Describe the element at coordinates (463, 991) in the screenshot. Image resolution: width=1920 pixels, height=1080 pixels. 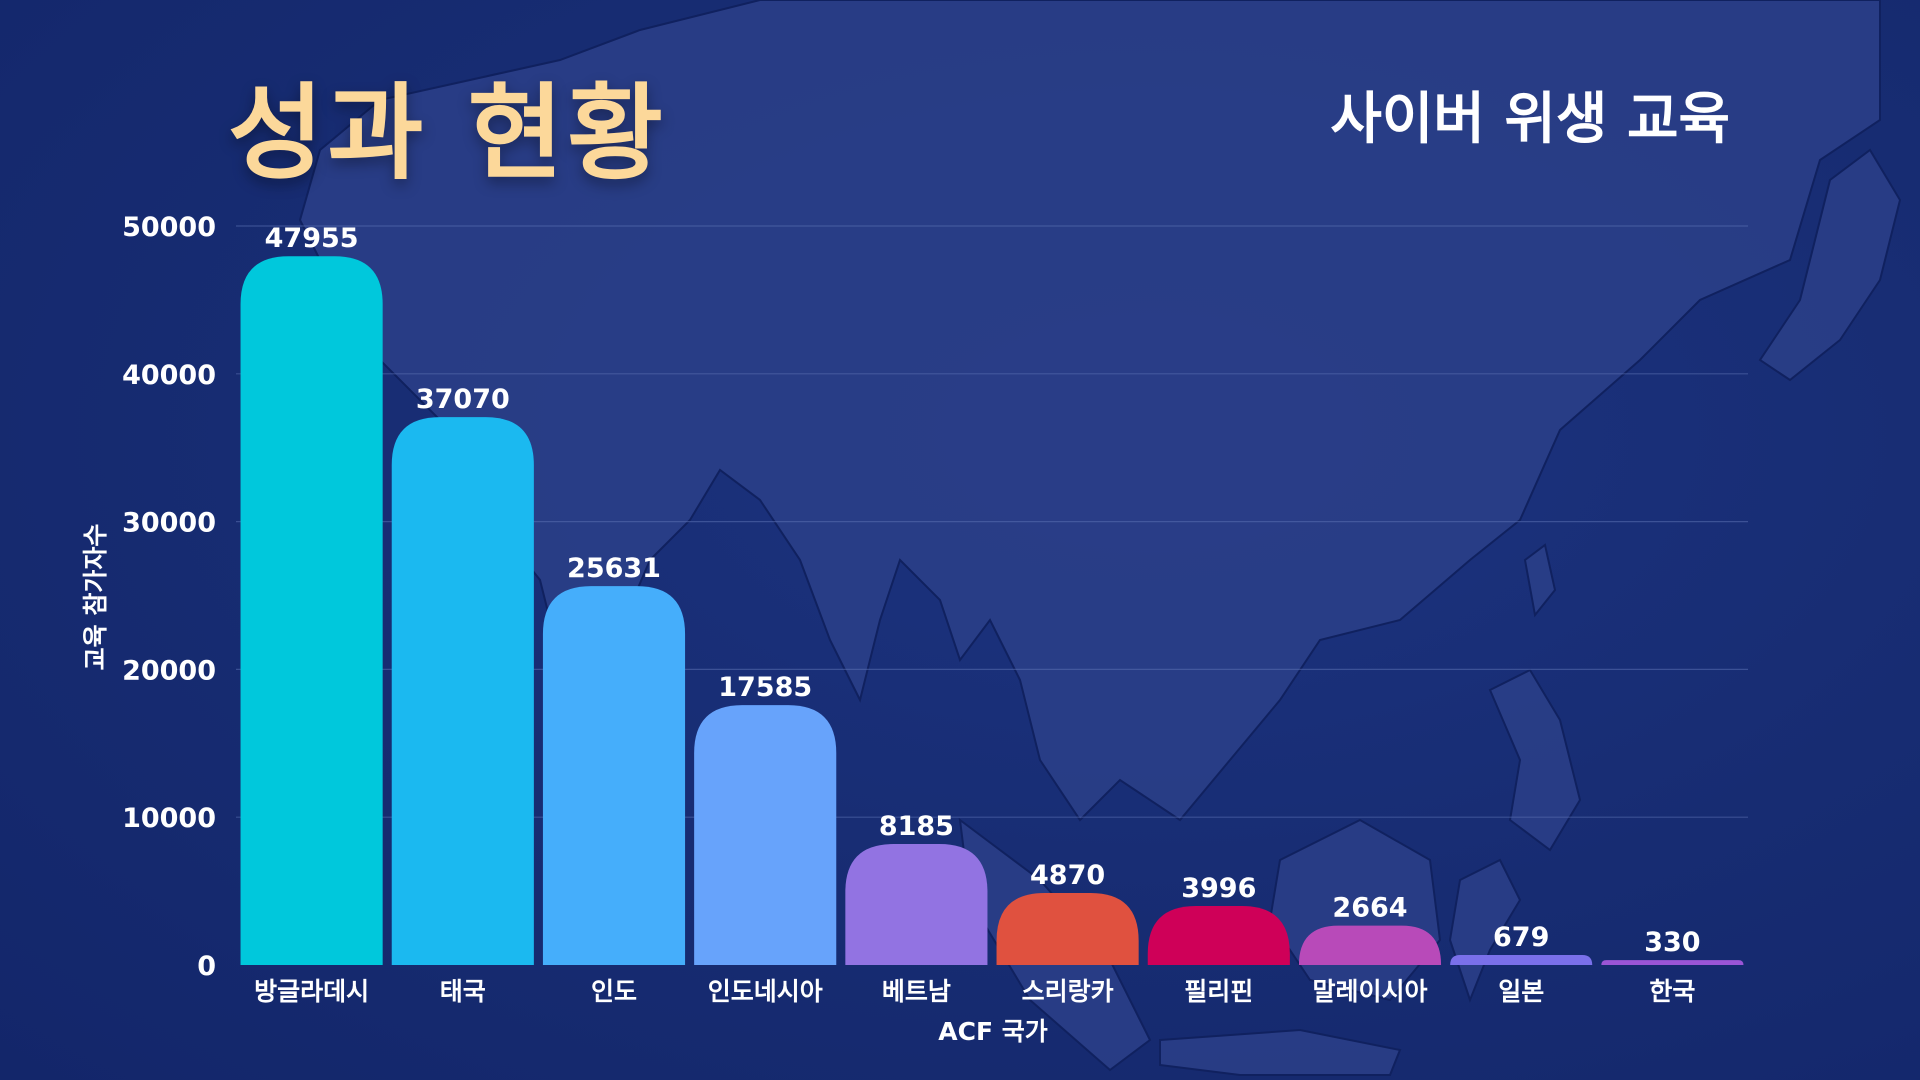
I see `category-label: 태국` at that location.